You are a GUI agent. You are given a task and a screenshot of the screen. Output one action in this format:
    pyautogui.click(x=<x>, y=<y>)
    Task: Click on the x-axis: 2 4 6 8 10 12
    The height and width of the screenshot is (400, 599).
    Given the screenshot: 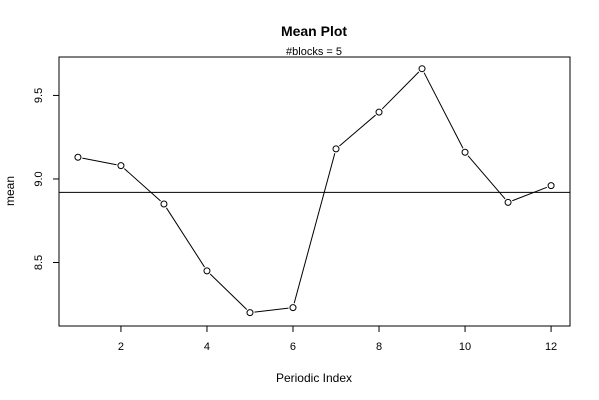 What is the action you would take?
    pyautogui.click(x=337, y=339)
    